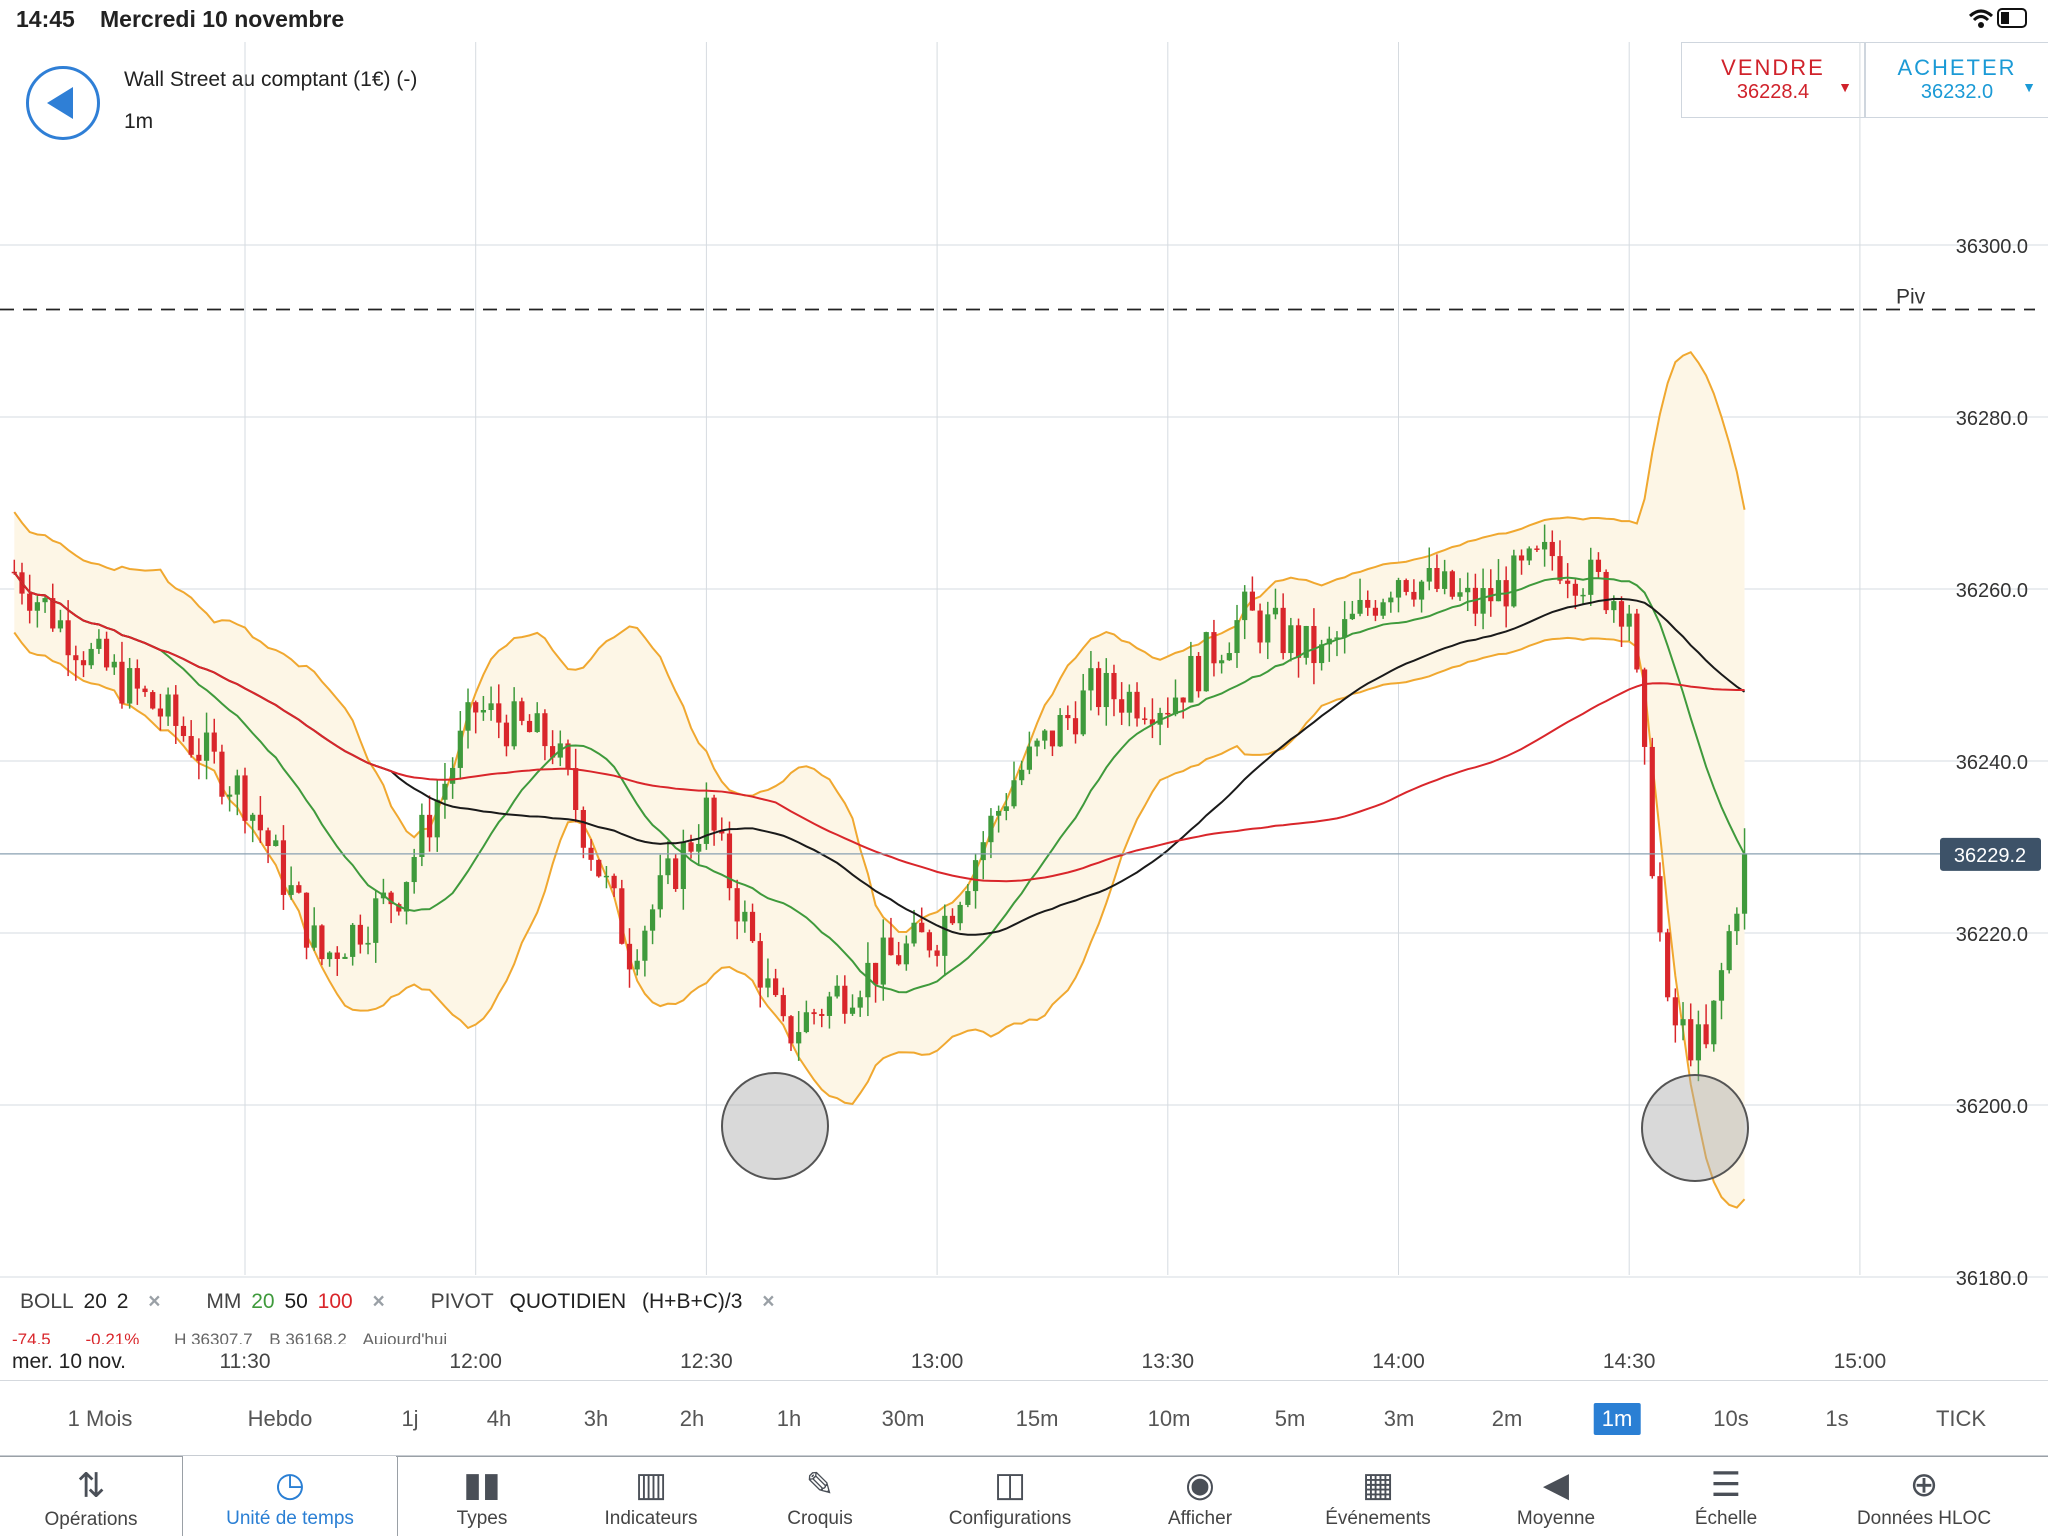 Image resolution: width=2048 pixels, height=1537 pixels. Describe the element at coordinates (91, 1496) in the screenshot. I see `nav-opérations: ⇅ Opérations` at that location.